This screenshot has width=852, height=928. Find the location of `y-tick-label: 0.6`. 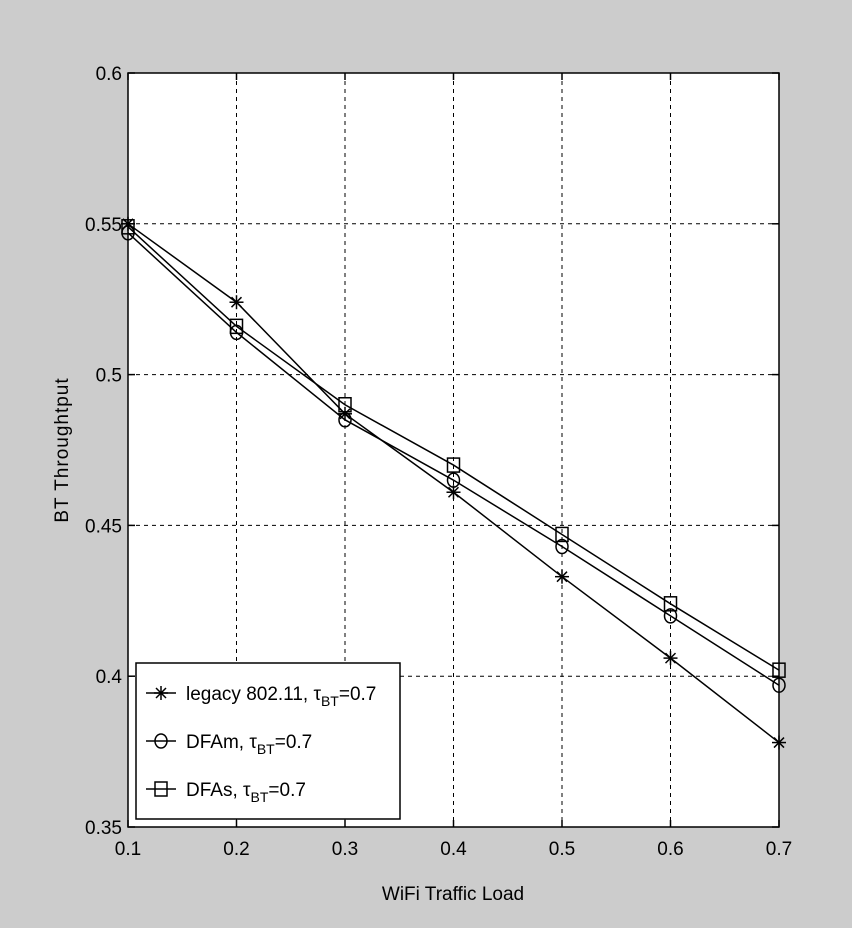

y-tick-label: 0.6 is located at coordinates (109, 74).